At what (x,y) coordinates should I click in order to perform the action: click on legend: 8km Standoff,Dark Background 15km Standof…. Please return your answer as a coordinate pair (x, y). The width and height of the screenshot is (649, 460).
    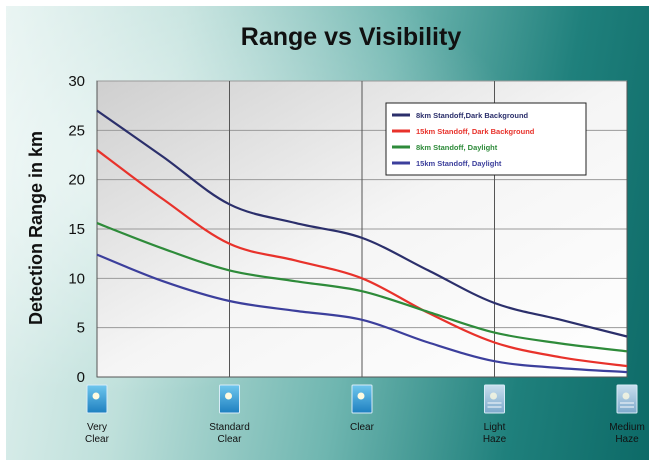
    Looking at the image, I should click on (486, 139).